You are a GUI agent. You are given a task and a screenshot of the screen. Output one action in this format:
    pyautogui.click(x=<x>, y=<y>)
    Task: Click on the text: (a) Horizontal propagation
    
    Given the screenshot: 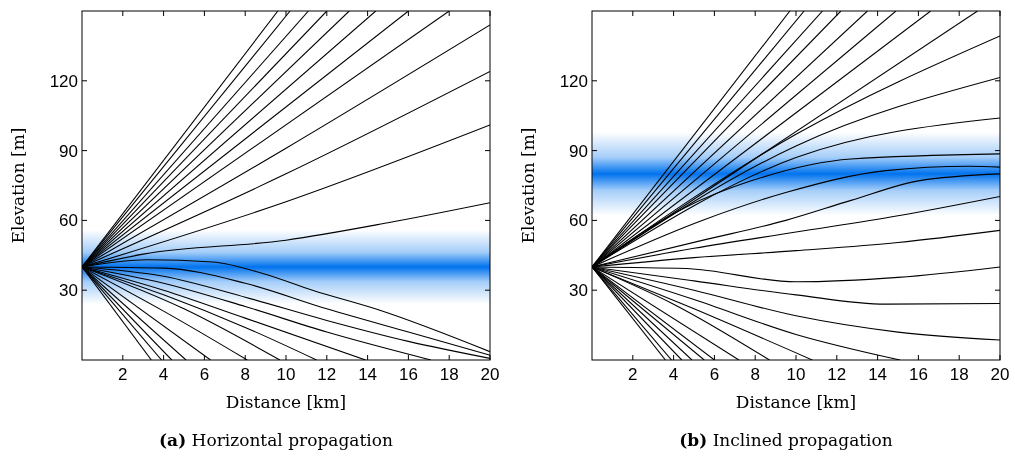 What is the action you would take?
    pyautogui.click(x=276, y=440)
    